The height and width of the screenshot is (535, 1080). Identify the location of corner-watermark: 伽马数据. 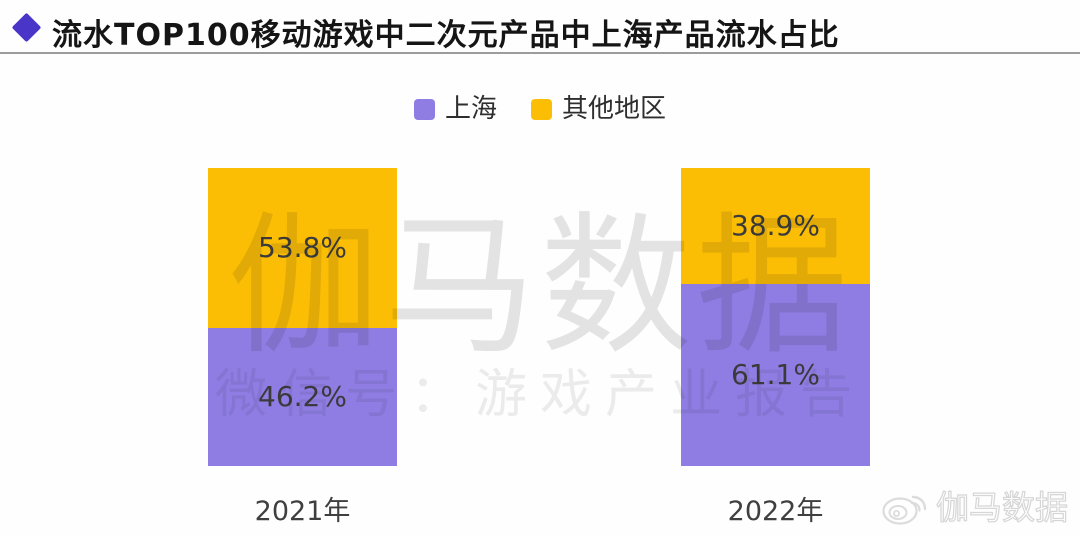
(974, 505).